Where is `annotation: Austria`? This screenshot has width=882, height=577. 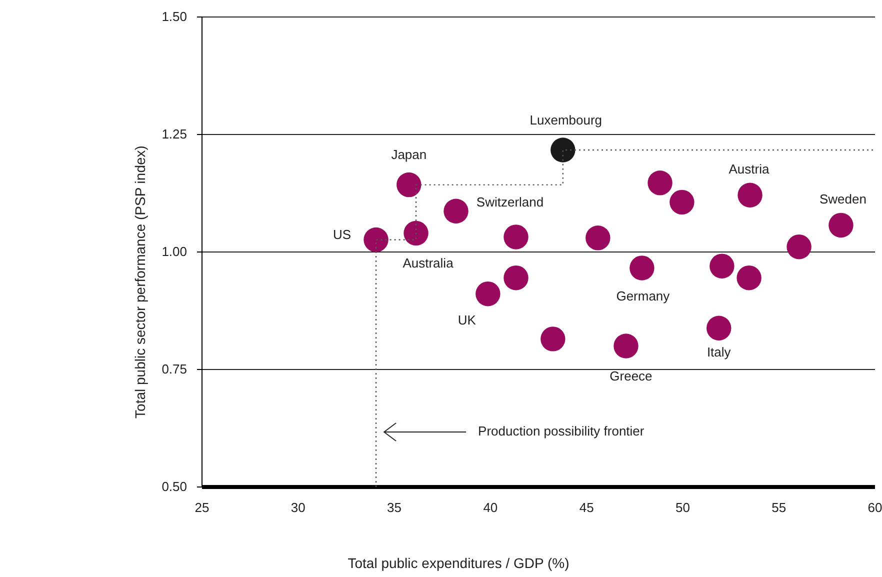 annotation: Austria is located at coordinates (749, 169).